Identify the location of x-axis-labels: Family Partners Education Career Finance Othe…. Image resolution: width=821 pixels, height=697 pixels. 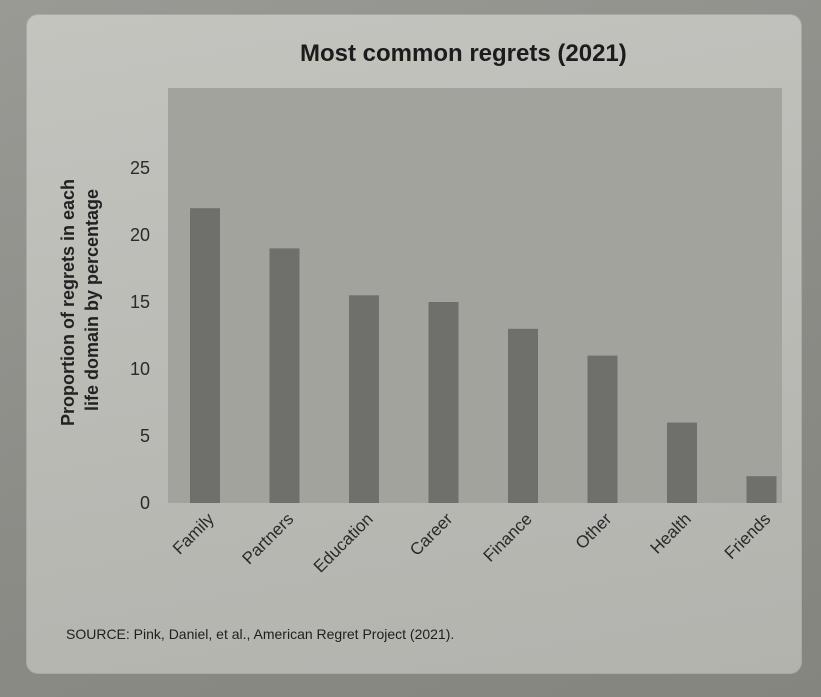
(471, 542).